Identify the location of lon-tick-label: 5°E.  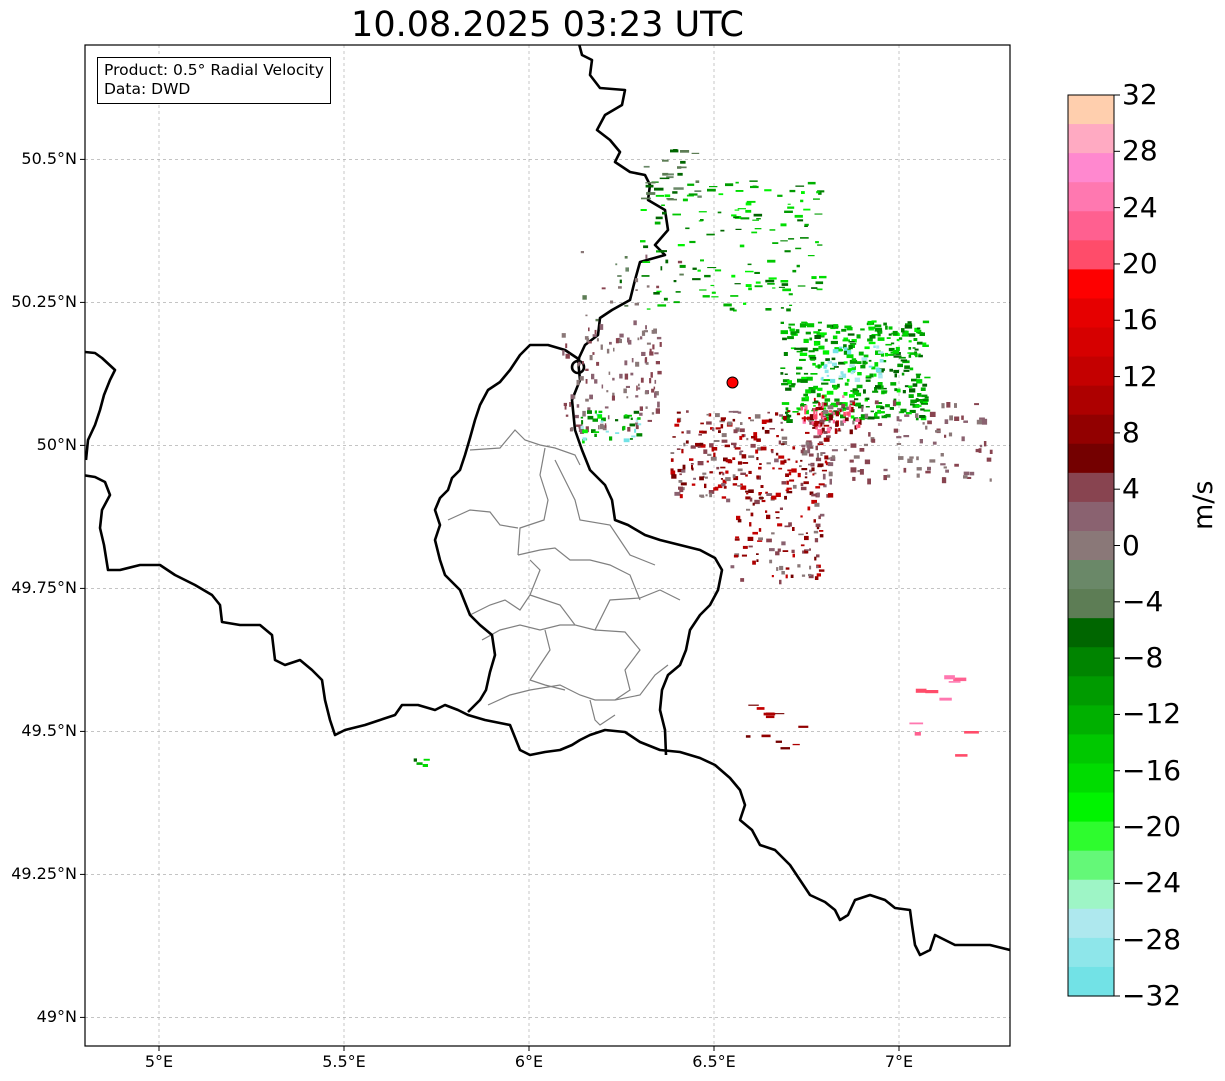
(159, 1061).